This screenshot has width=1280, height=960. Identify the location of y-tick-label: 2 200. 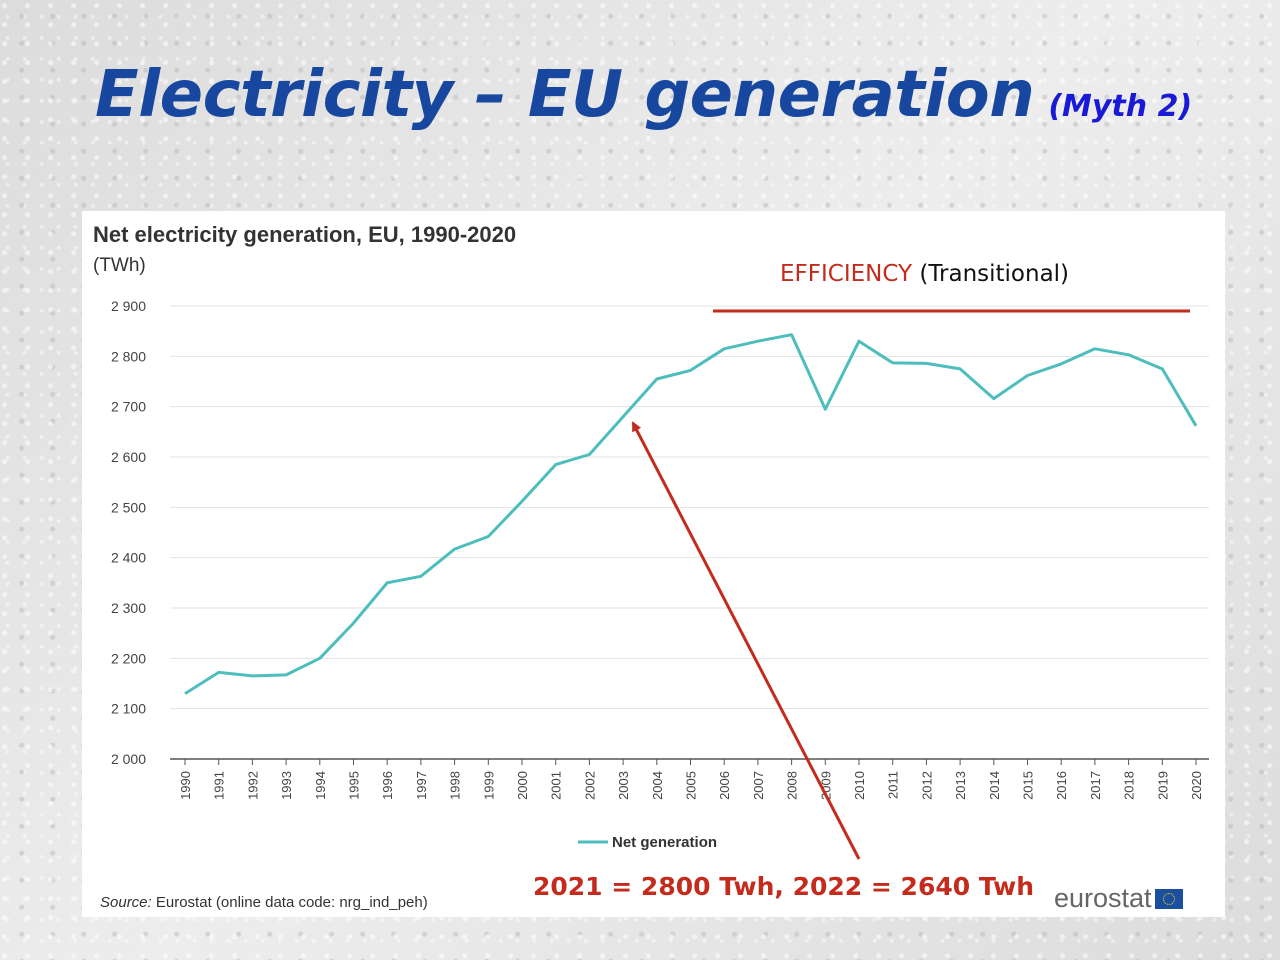
(128, 658).